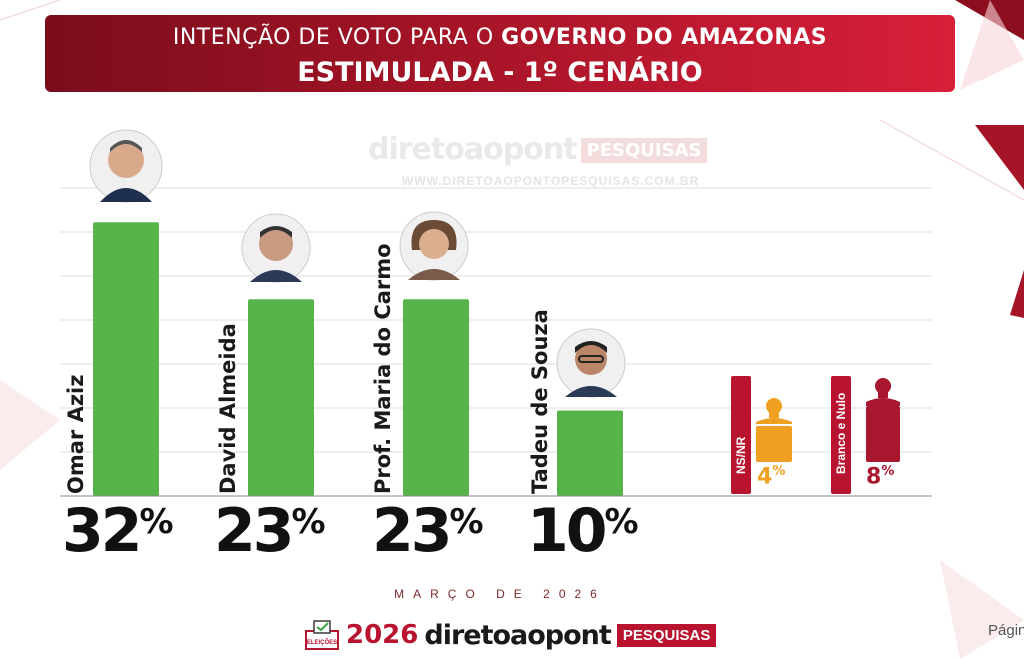  I want to click on value-label-maria-do-carmo: 23%, so click(428, 531).